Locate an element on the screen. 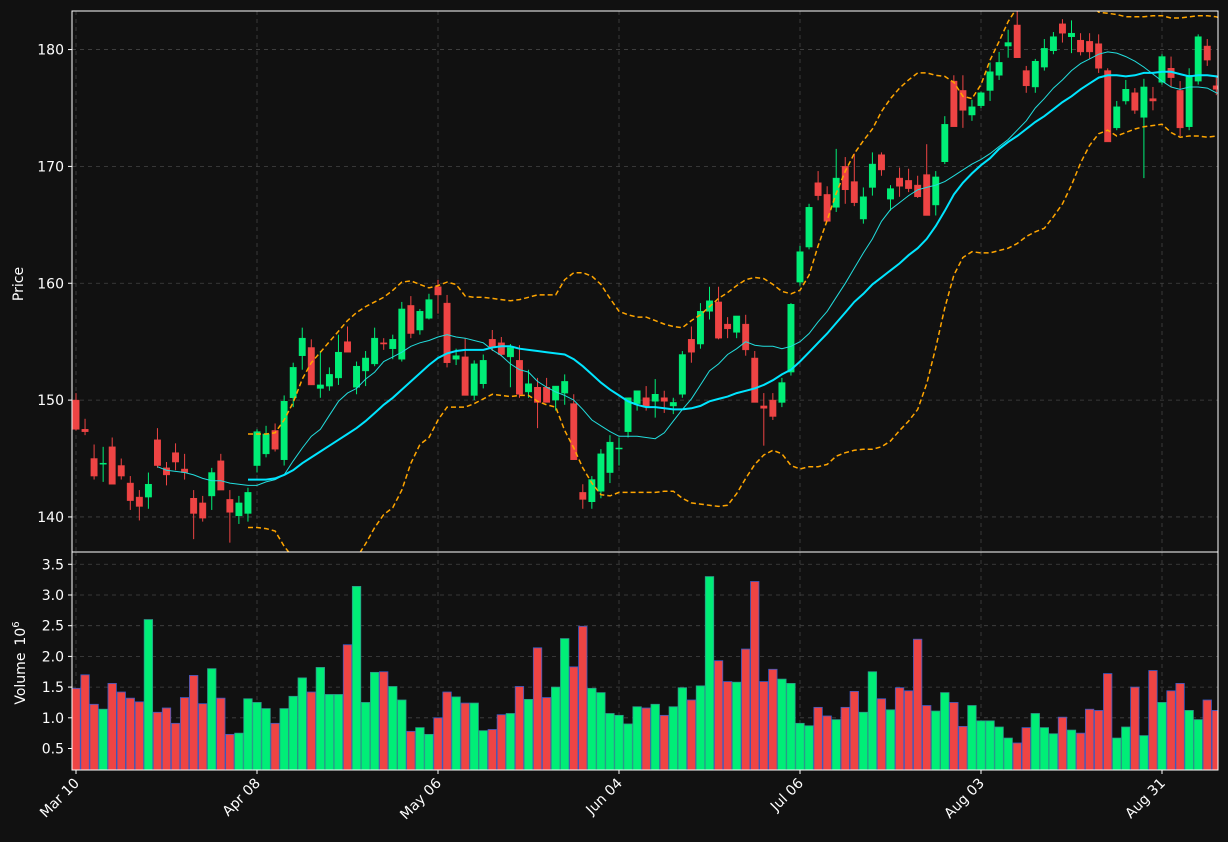  price-ytick-label: 140 is located at coordinates (50, 518).